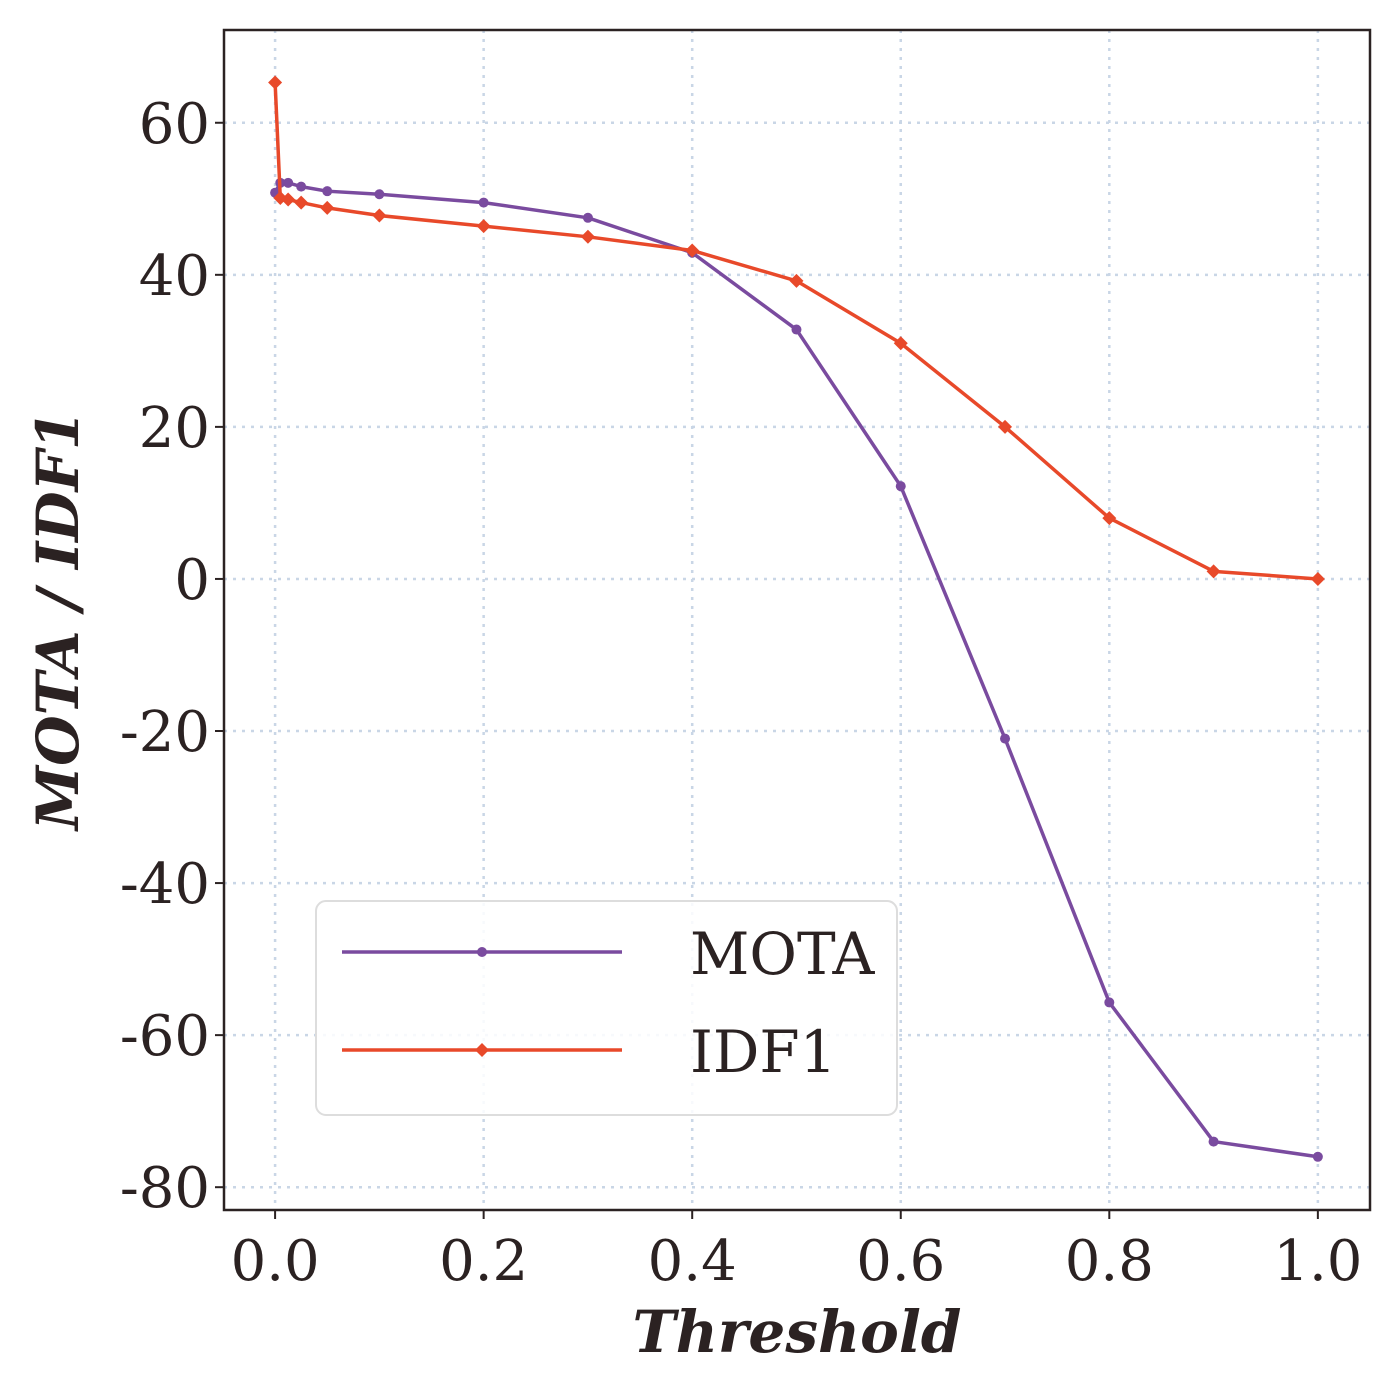  What do you see at coordinates (58, 621) in the screenshot?
I see `y-axis-label: MOTA / IDF1` at bounding box center [58, 621].